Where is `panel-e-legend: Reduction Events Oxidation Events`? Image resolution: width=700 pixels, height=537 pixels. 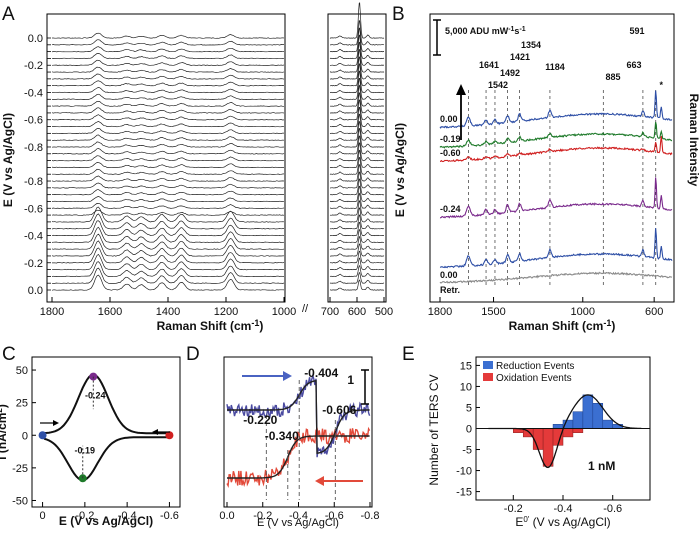
panel-e-legend: Reduction Events Oxidation Events is located at coordinates (528, 372).